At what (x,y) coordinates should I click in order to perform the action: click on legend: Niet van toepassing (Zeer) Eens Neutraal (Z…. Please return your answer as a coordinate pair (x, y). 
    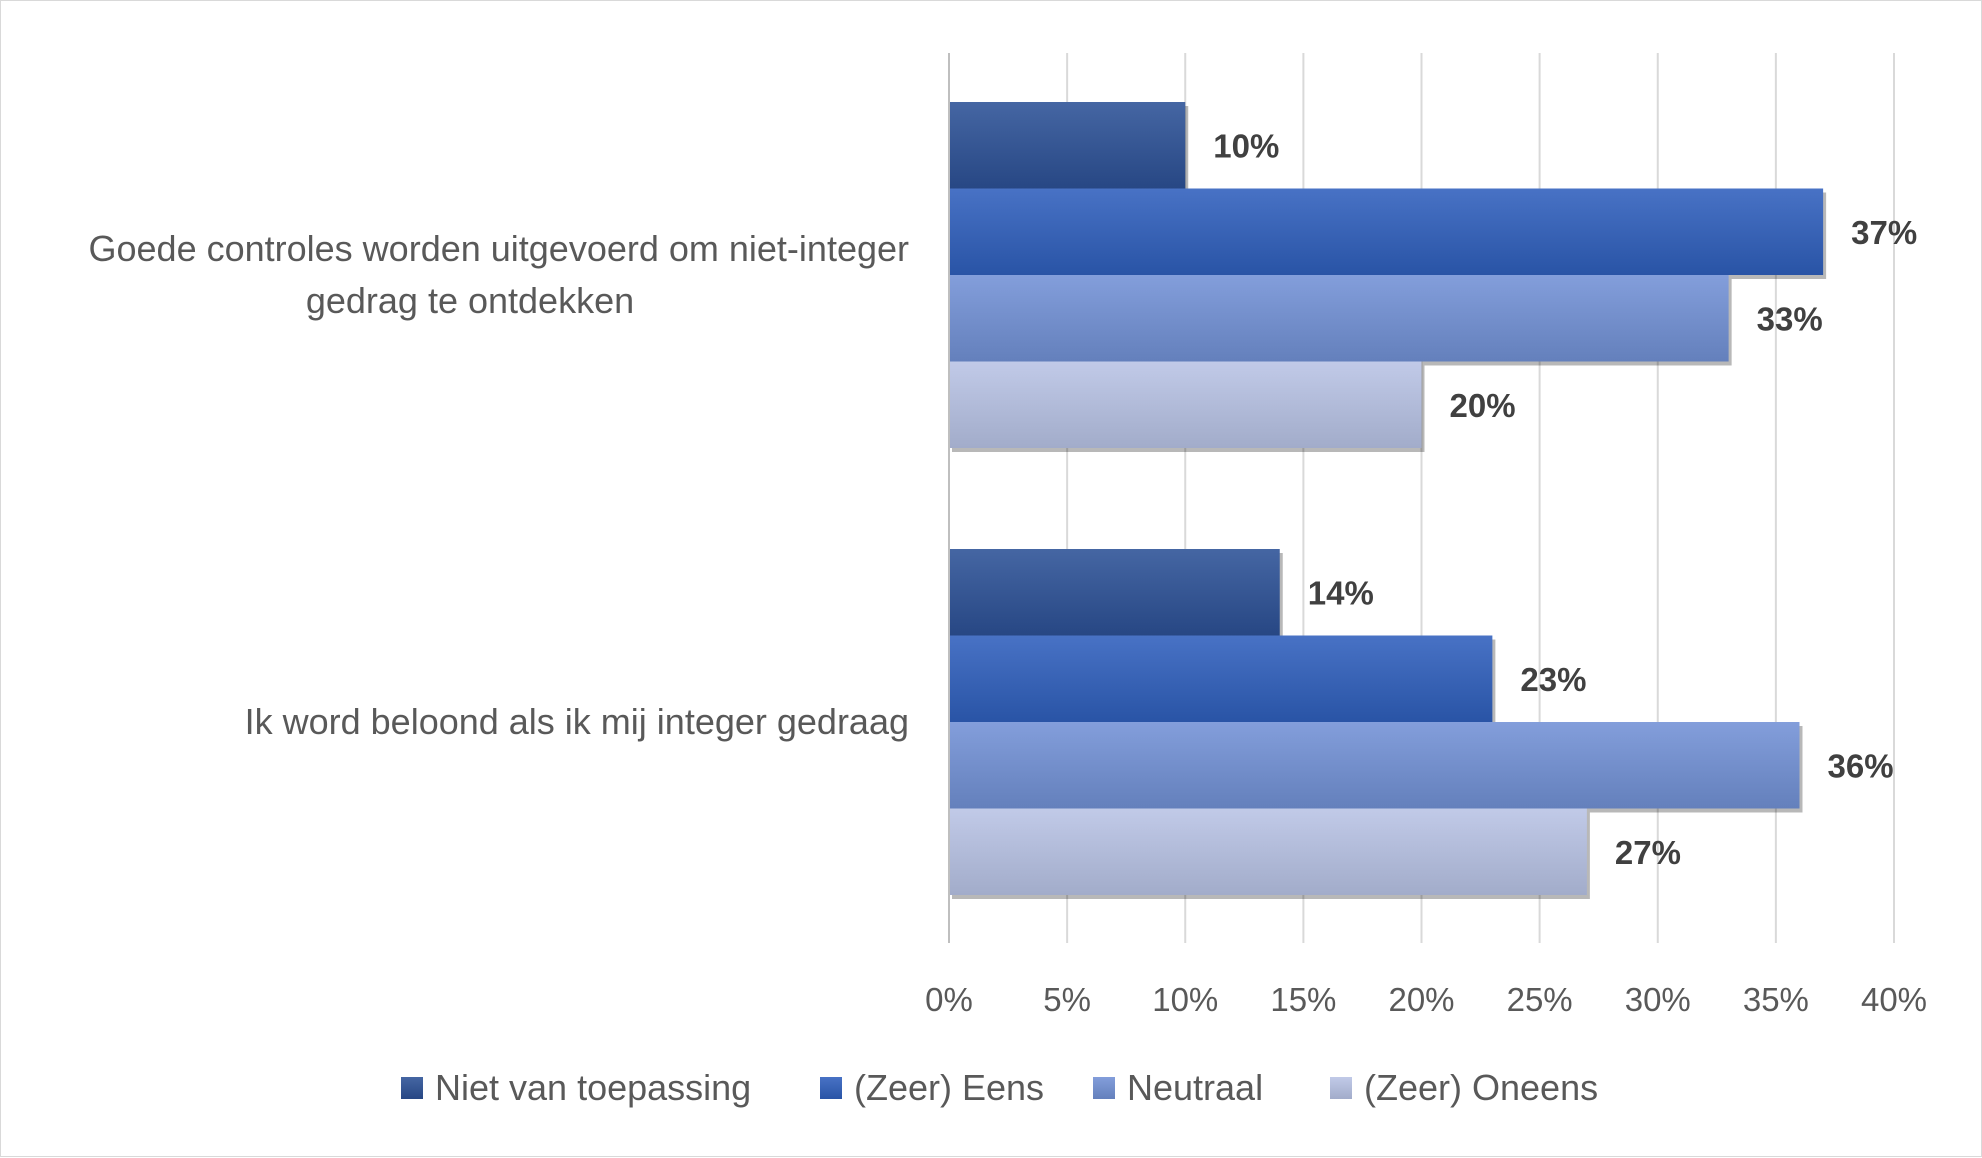
    Looking at the image, I should click on (999, 1087).